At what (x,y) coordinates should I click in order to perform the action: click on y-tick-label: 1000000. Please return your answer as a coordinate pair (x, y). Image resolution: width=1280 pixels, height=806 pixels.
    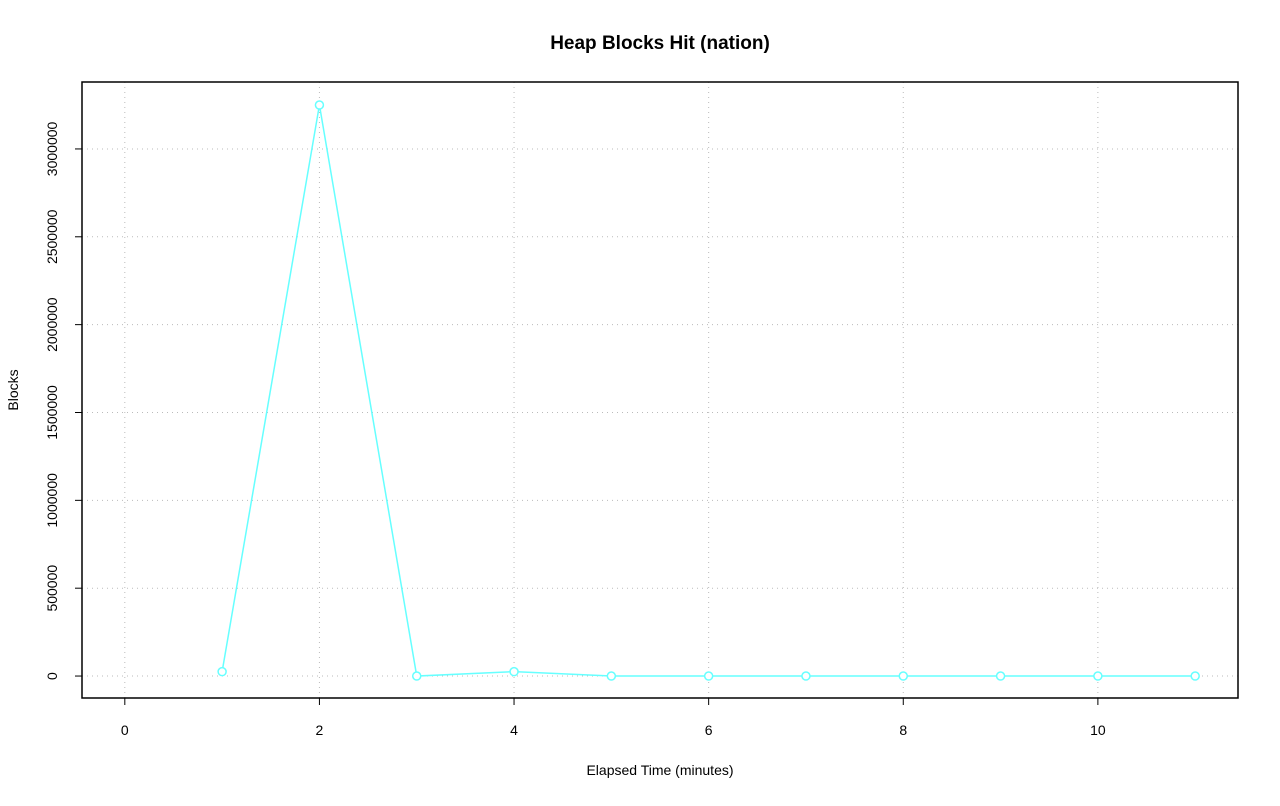
    Looking at the image, I should click on (52, 500).